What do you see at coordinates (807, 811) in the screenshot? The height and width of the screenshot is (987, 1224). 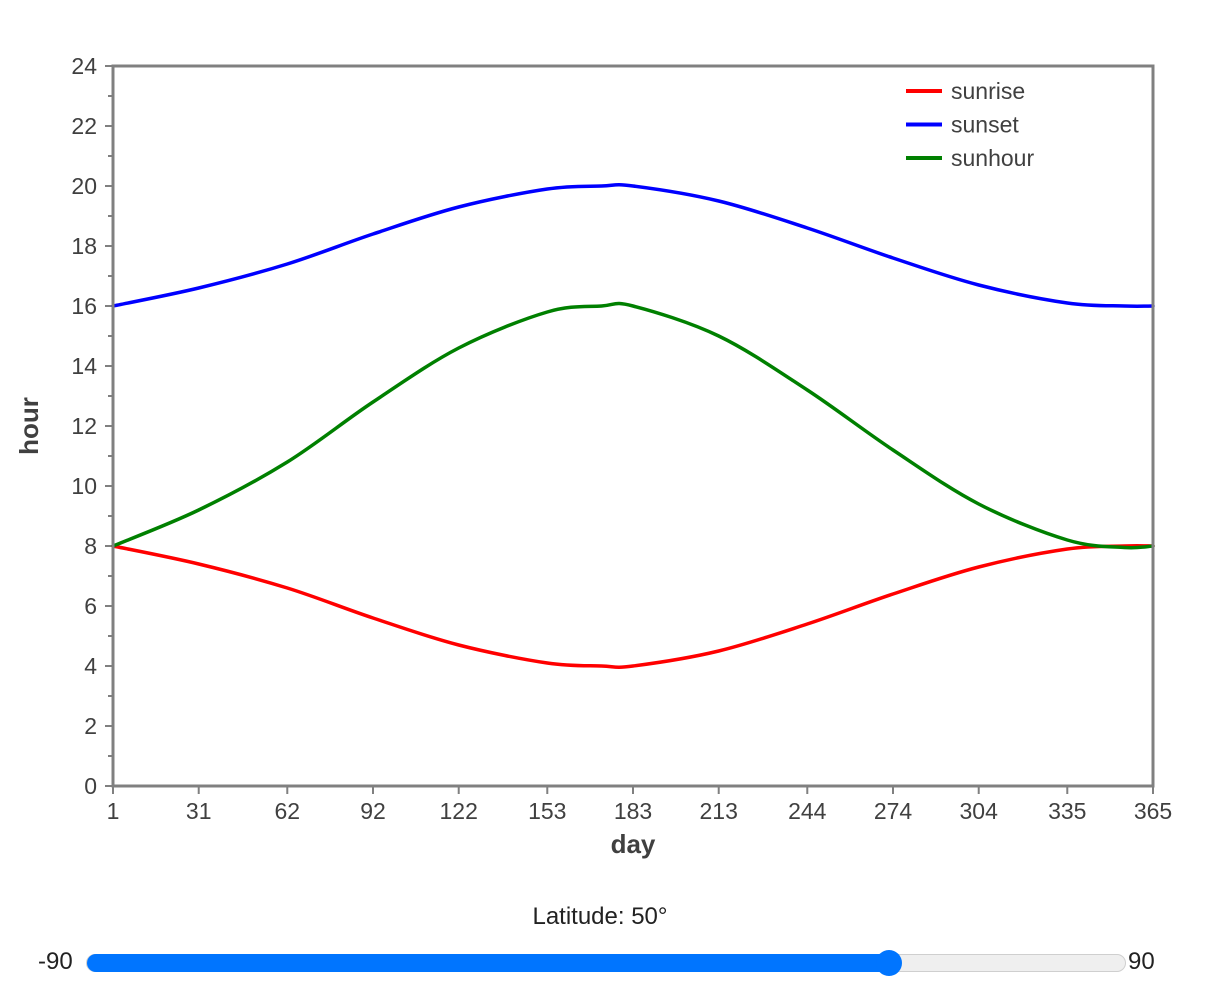 I see `x-tick-label: 244` at bounding box center [807, 811].